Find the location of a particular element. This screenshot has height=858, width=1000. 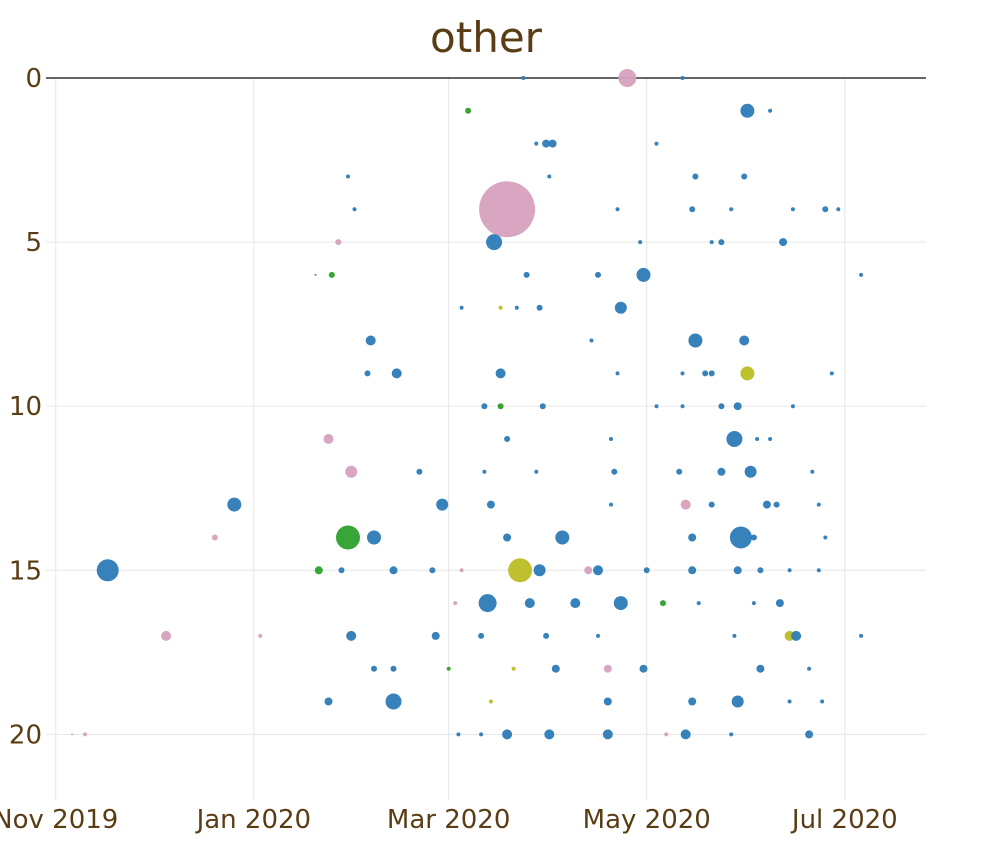

x-tick-label: May 2020 is located at coordinates (647, 820).